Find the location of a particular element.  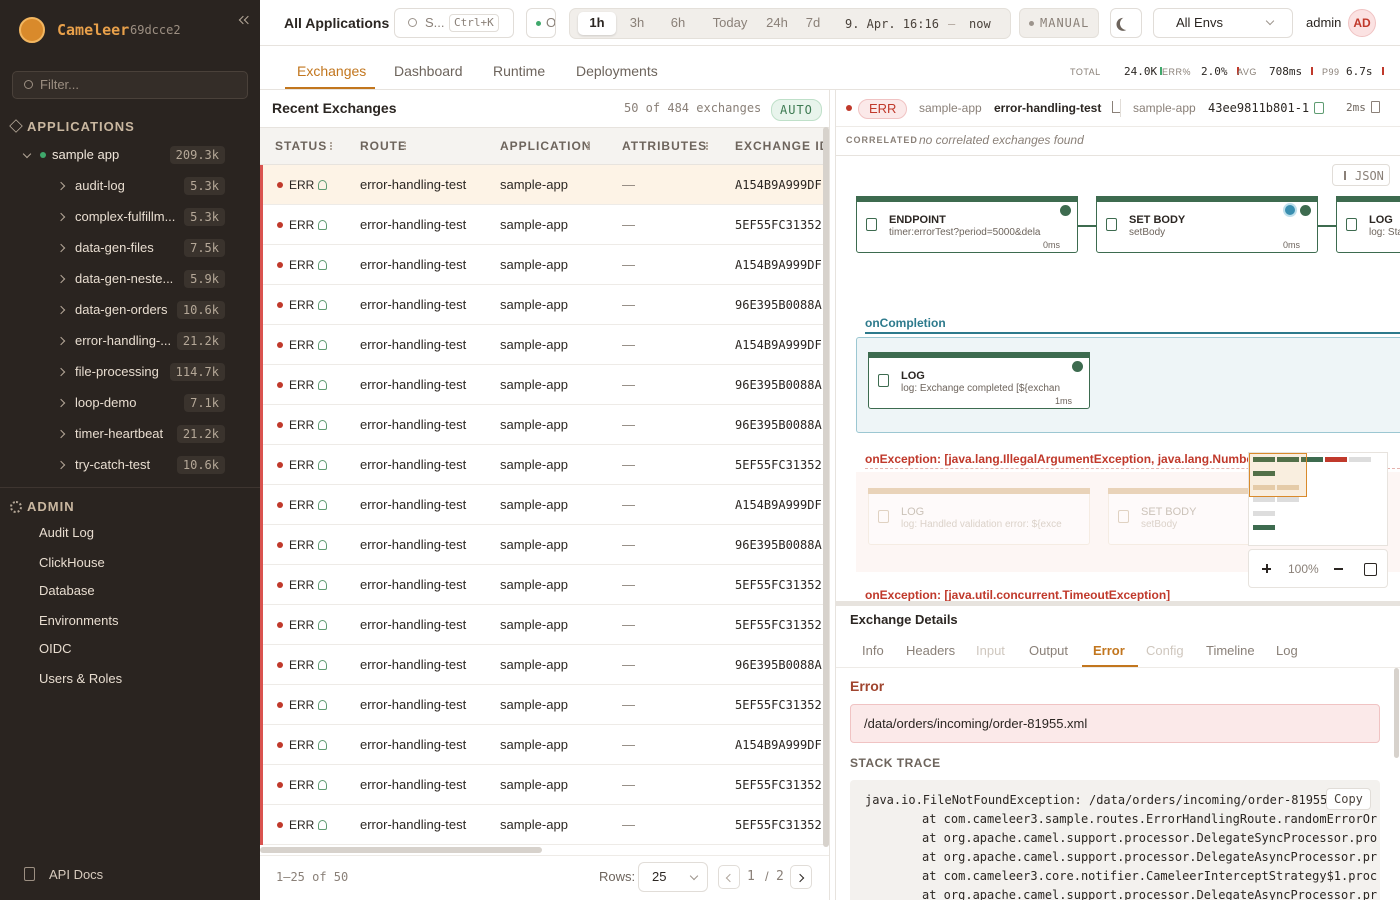

detail-tab: Error is located at coordinates (1109, 650).